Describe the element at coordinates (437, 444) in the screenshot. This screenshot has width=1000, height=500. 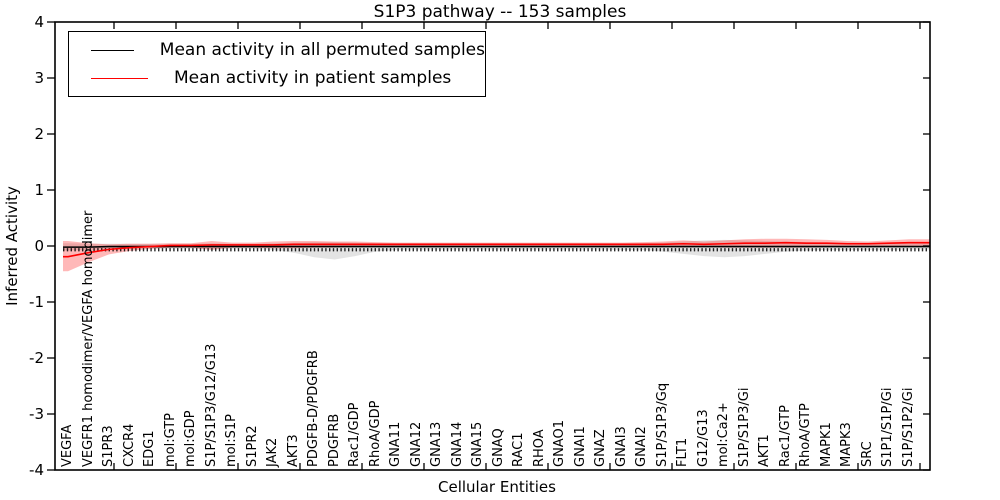
I see `x-tick-label: GNA13` at that location.